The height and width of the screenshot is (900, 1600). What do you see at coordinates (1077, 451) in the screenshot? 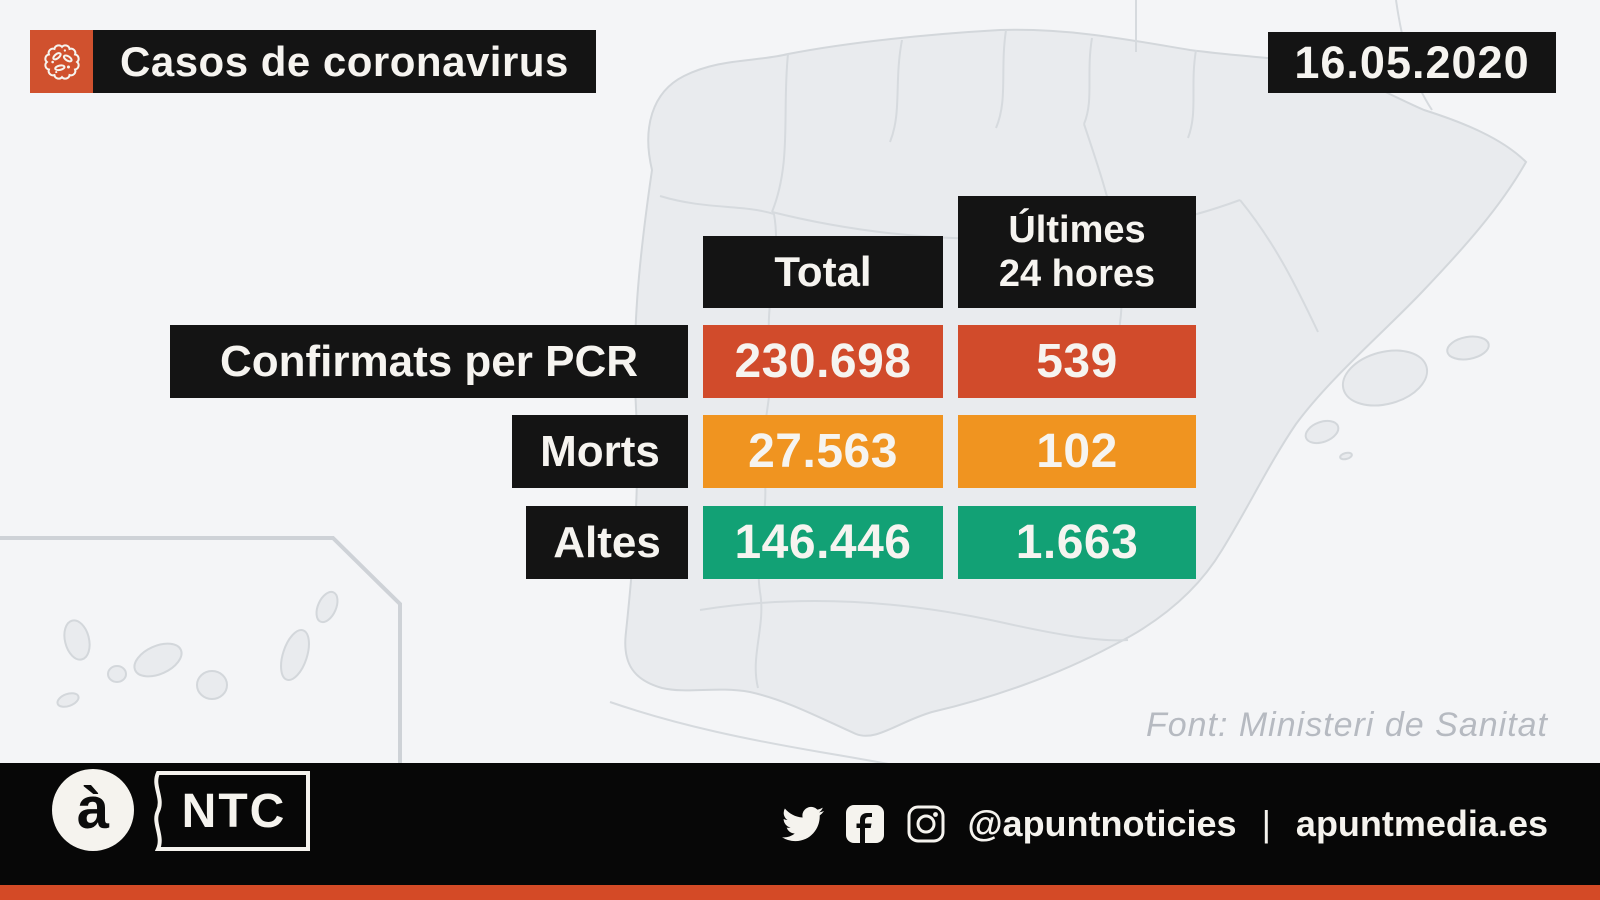
I see `cell-deaths-last24h: 102` at bounding box center [1077, 451].